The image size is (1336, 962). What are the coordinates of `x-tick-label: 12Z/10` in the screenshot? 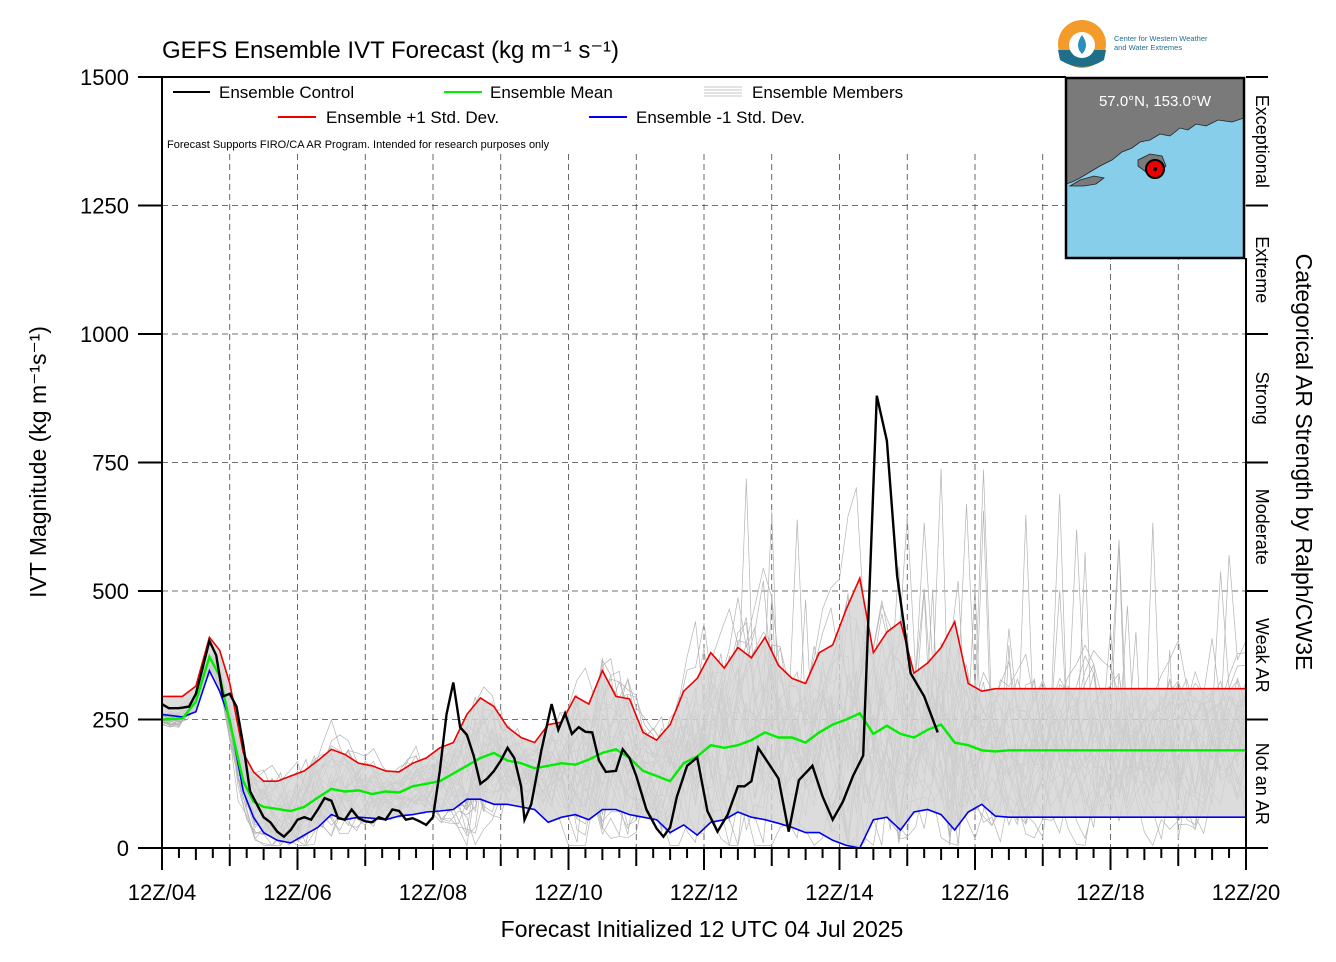 It's located at (568, 892).